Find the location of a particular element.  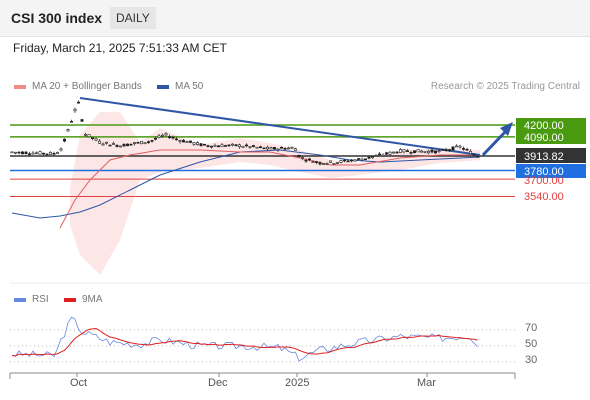

level-label-3780: 3780.00 is located at coordinates (544, 172).